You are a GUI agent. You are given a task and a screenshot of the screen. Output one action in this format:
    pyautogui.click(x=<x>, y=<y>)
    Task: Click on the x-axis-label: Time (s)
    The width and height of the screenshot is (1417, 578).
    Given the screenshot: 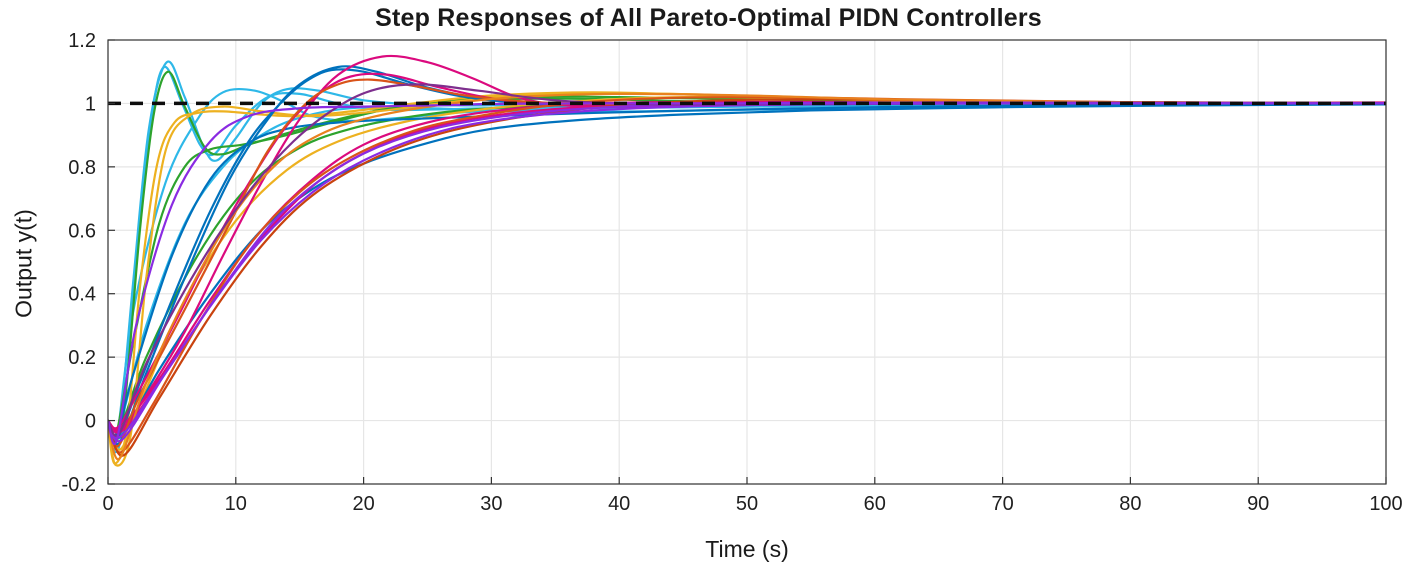 What is the action you would take?
    pyautogui.click(x=747, y=549)
    